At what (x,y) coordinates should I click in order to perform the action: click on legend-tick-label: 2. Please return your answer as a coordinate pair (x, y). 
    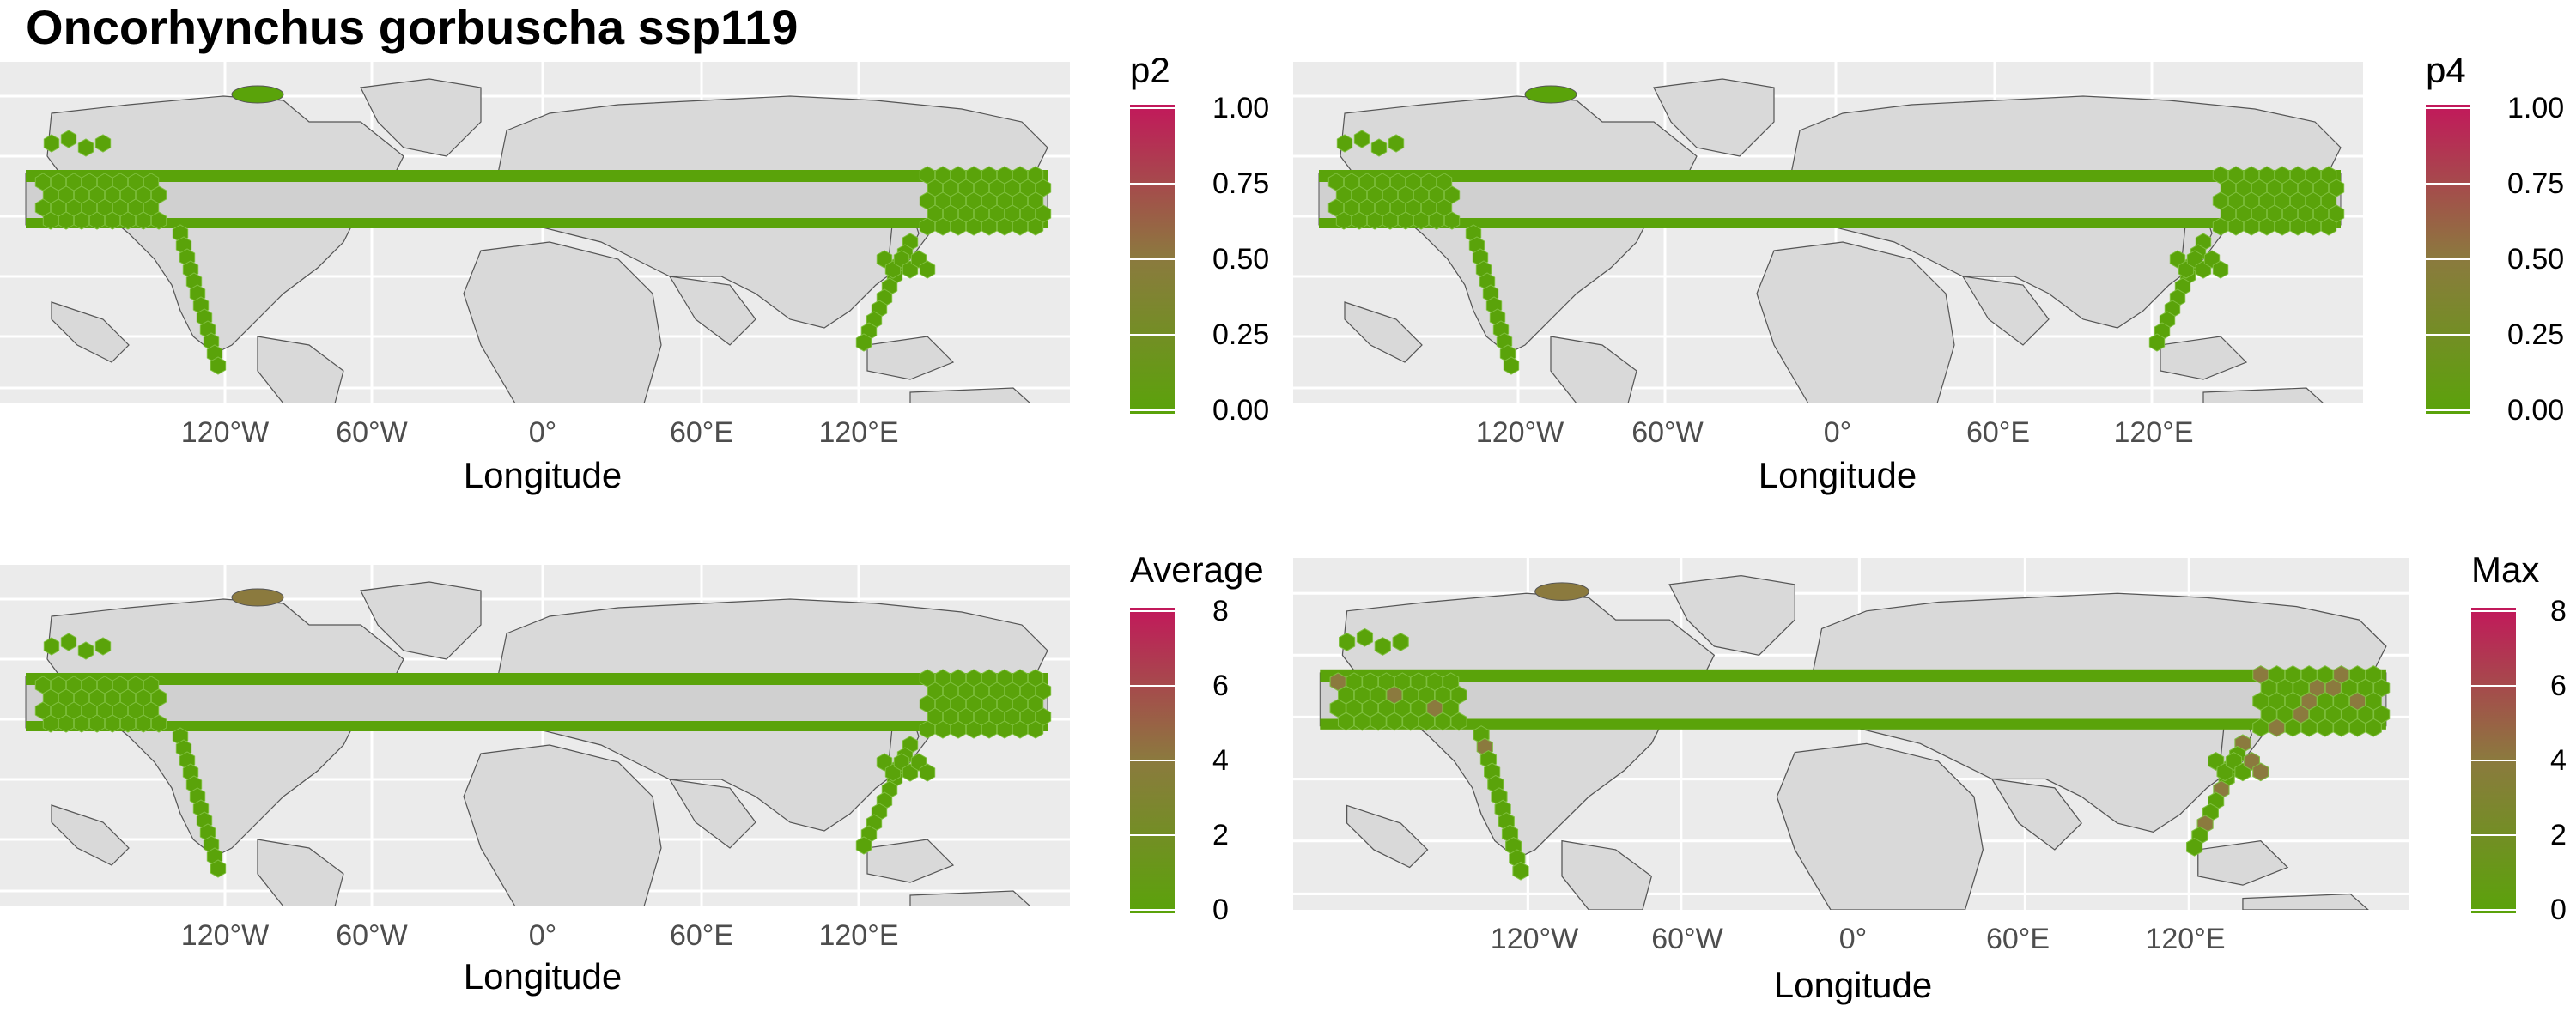
    Looking at the image, I should click on (2558, 835).